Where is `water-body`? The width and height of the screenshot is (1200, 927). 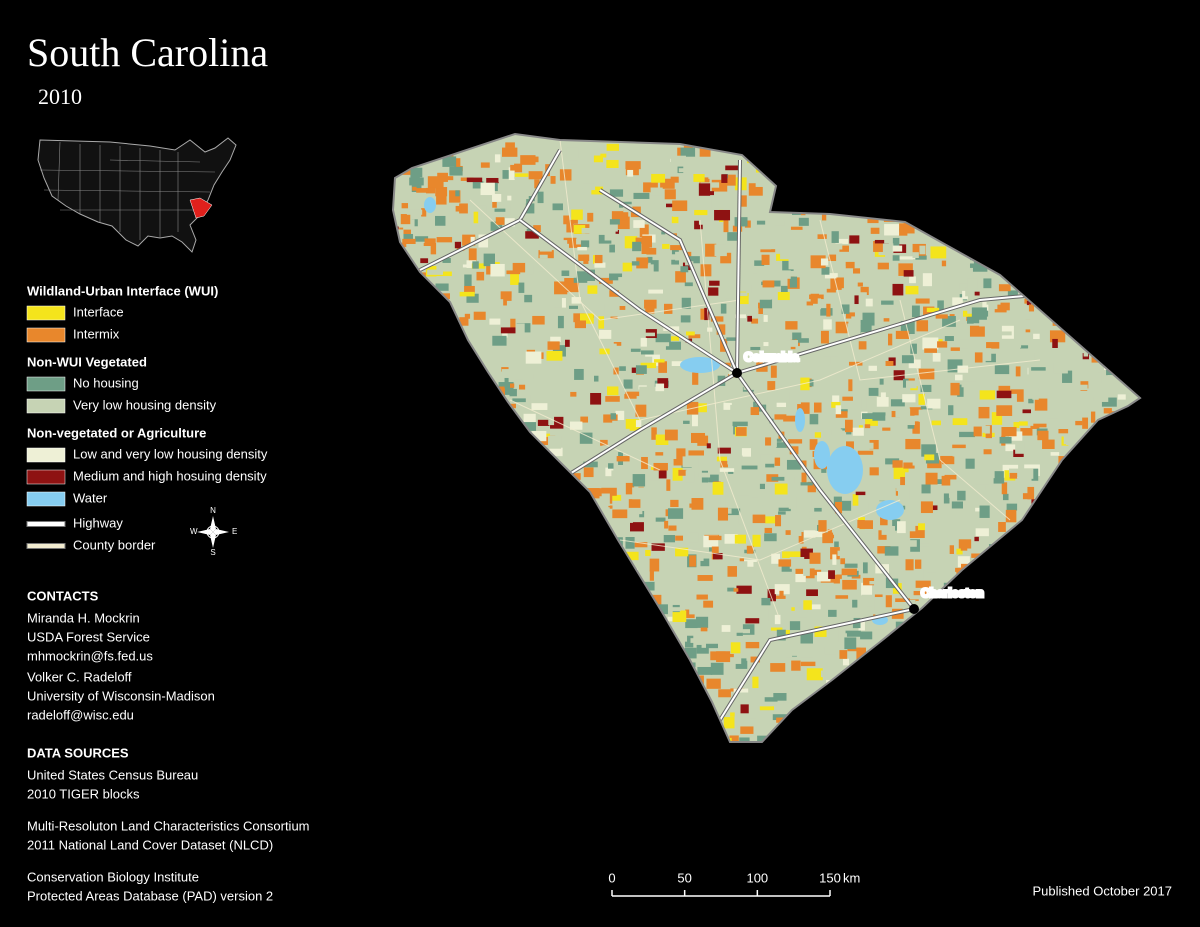
water-body is located at coordinates (822, 455).